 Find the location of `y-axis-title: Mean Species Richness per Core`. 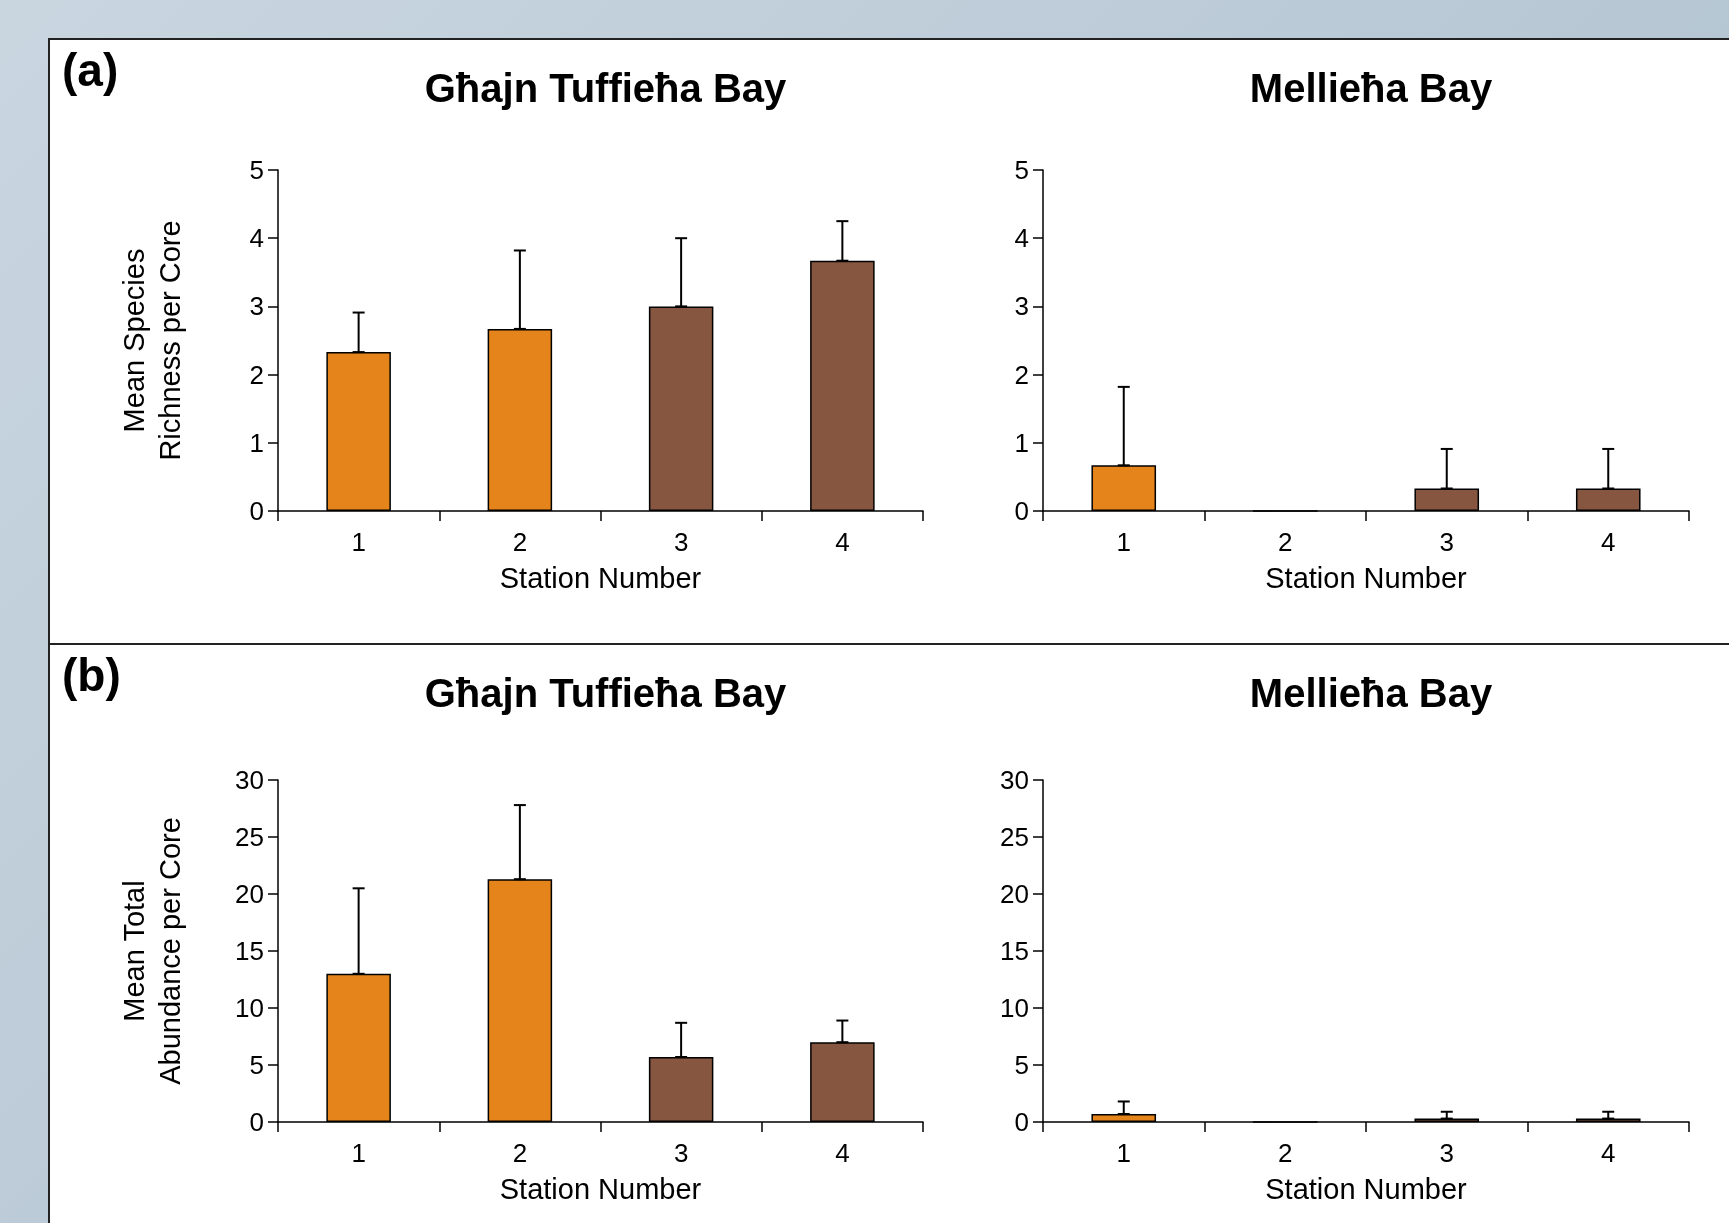

y-axis-title: Mean Species Richness per Core is located at coordinates (152, 340).